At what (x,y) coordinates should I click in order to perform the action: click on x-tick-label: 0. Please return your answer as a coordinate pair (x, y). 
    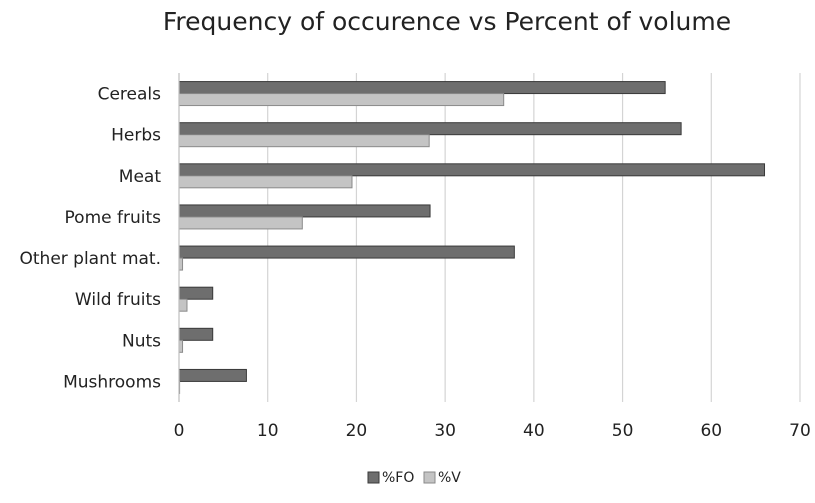
    Looking at the image, I should click on (179, 431).